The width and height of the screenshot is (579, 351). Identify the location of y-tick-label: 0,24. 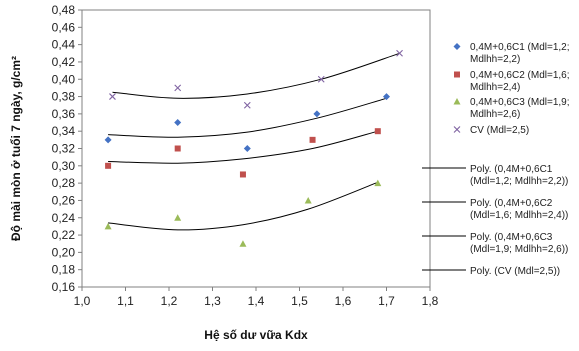
(64, 218).